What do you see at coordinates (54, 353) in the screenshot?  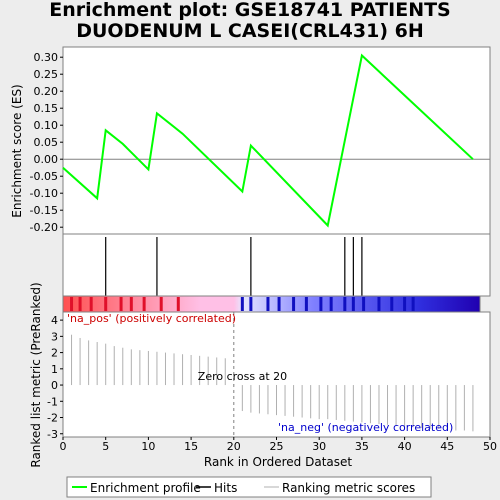 I see `ranked-y-tick-label: 2` at bounding box center [54, 353].